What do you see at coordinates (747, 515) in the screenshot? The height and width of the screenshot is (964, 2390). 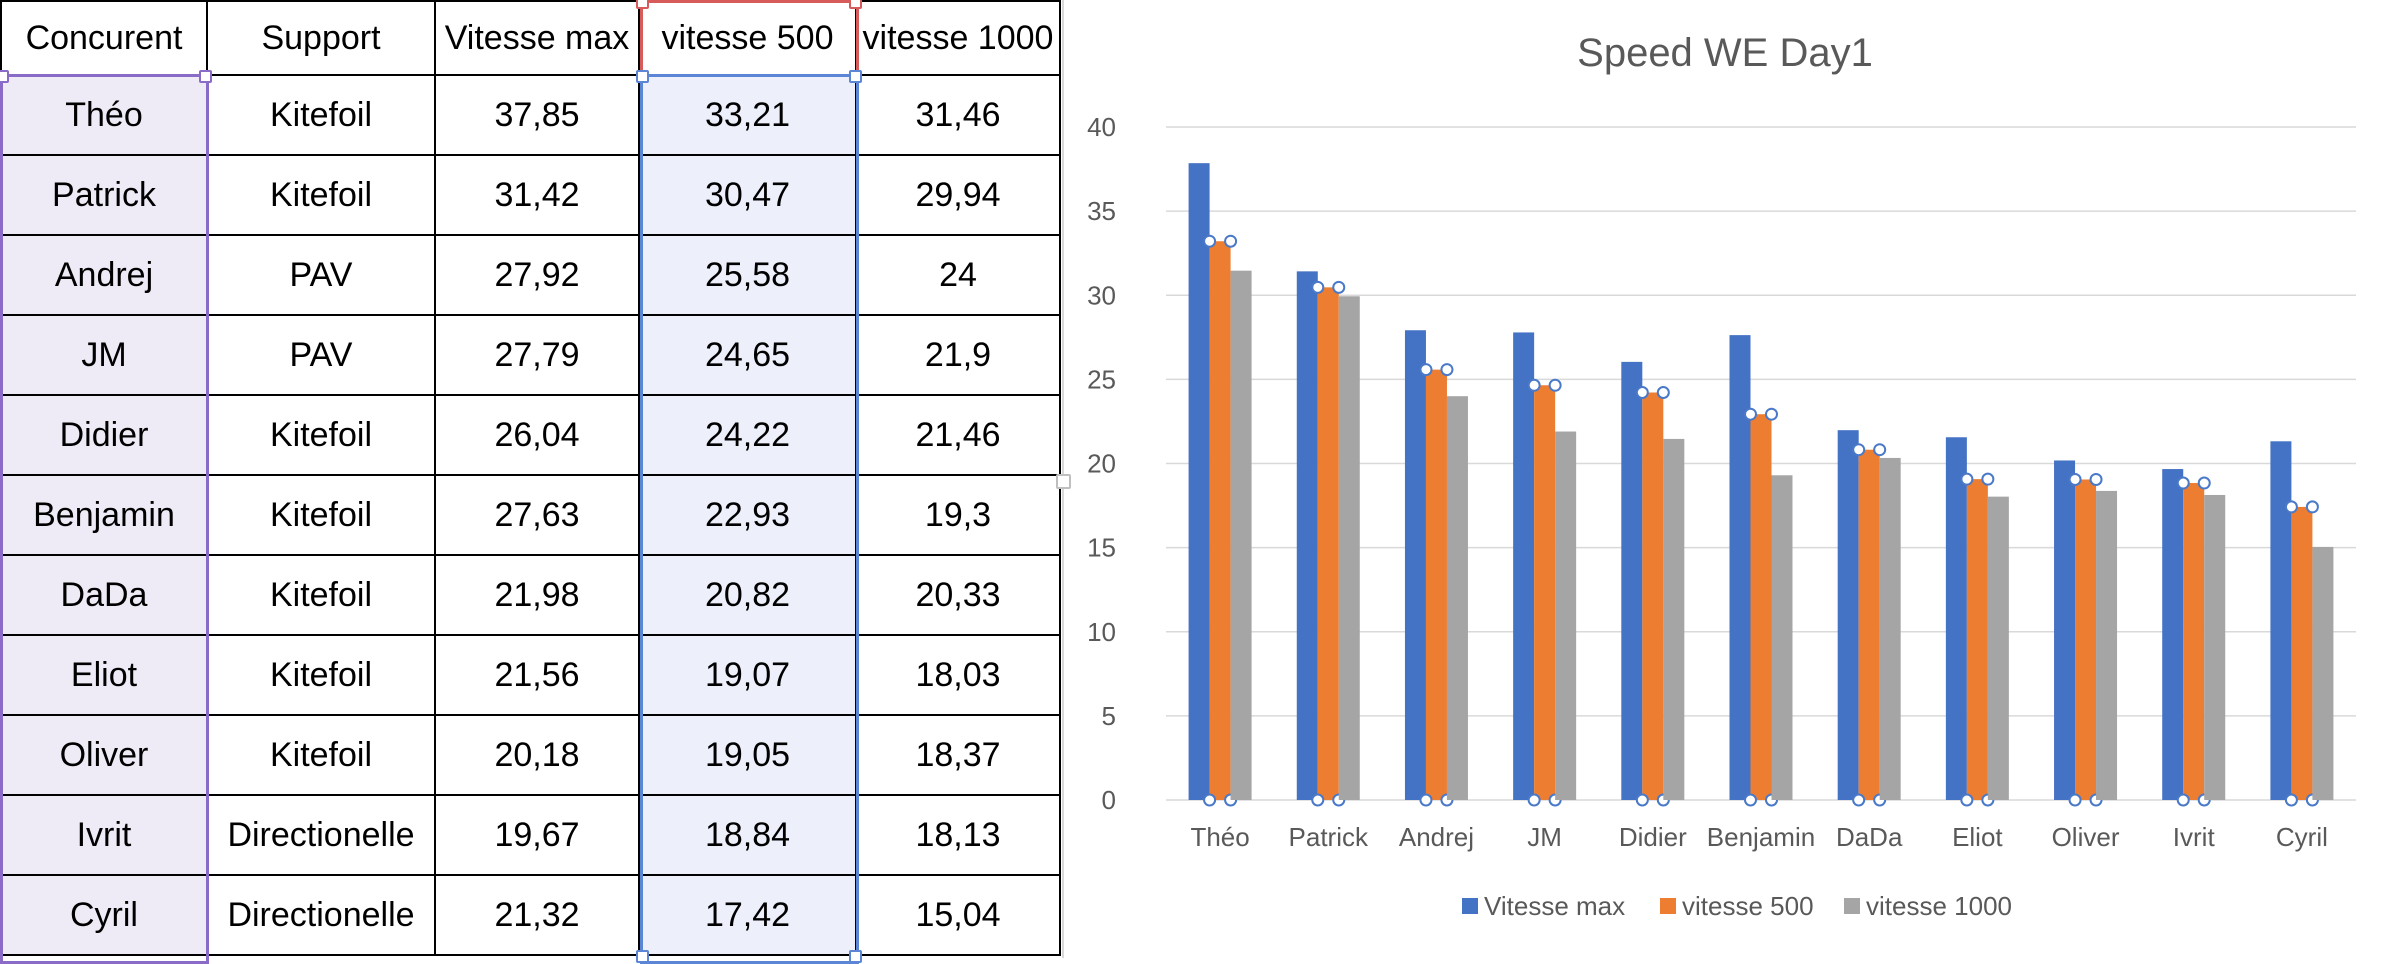 I see `cell-vitesse-500: 22,93` at bounding box center [747, 515].